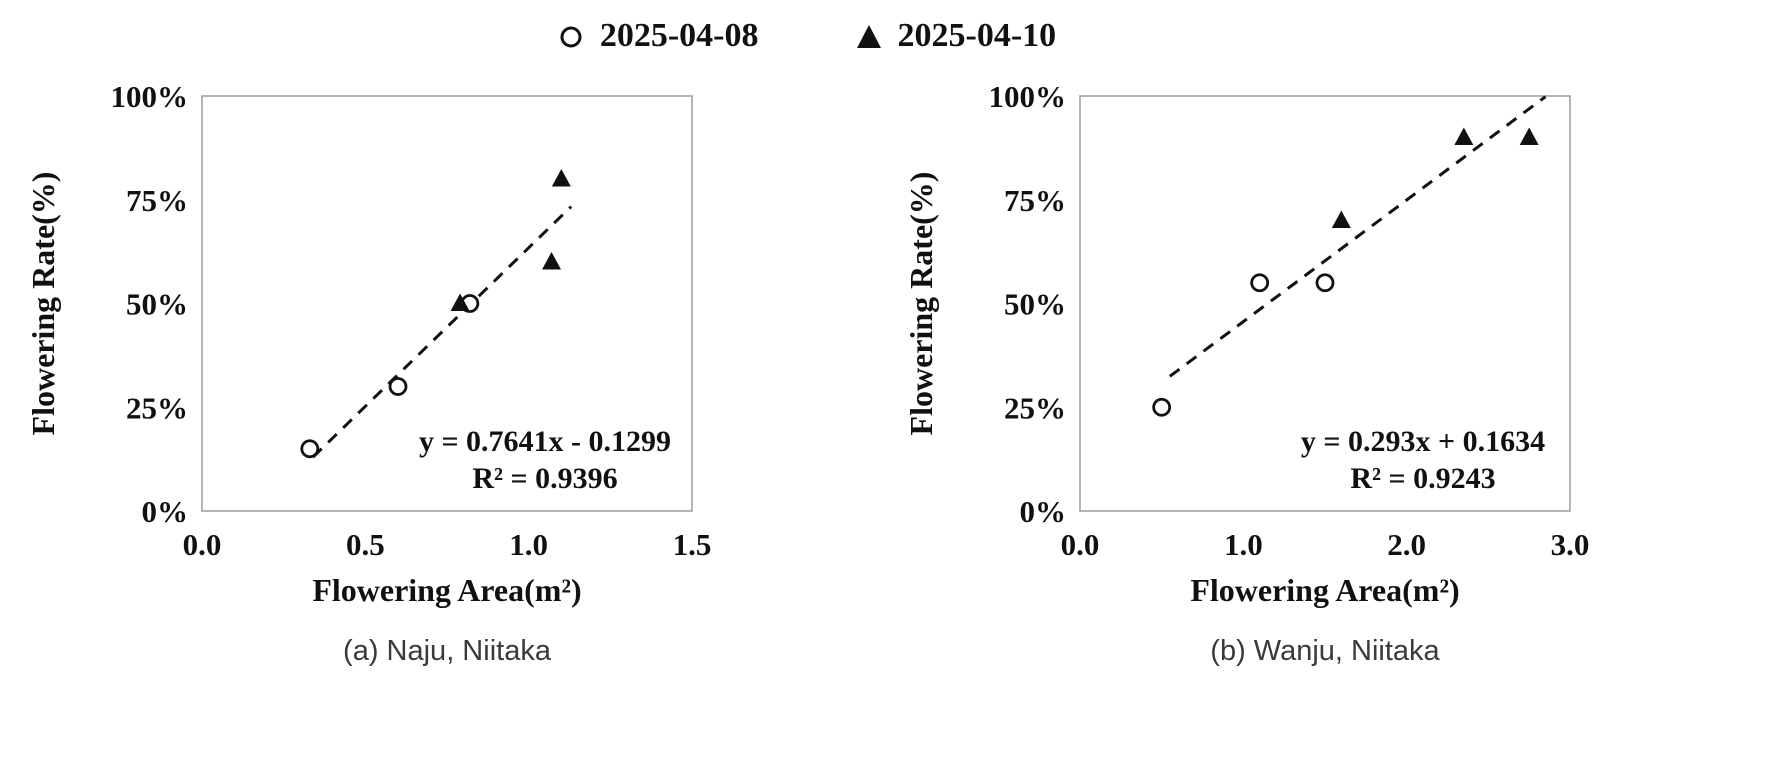  I want to click on chart-legend: 2025-04-08 2025-04-10, so click(806, 36).